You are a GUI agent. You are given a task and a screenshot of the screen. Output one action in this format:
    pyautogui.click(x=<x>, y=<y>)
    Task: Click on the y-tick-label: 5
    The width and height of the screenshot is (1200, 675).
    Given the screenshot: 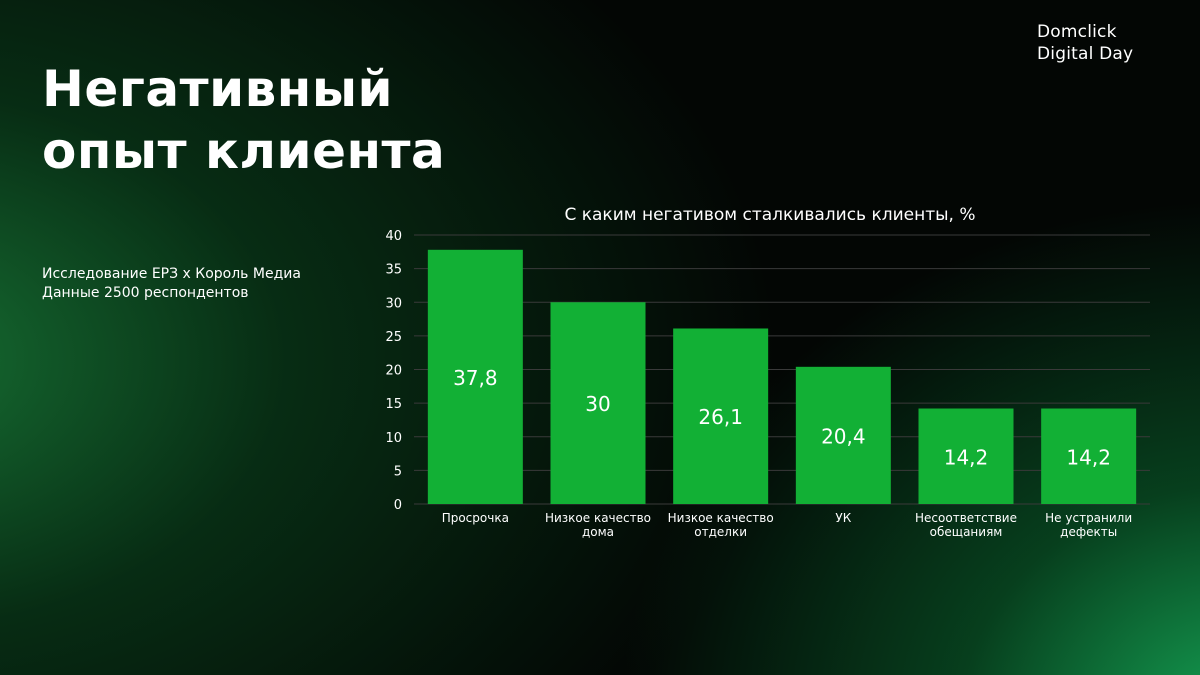 What is the action you would take?
    pyautogui.click(x=398, y=471)
    